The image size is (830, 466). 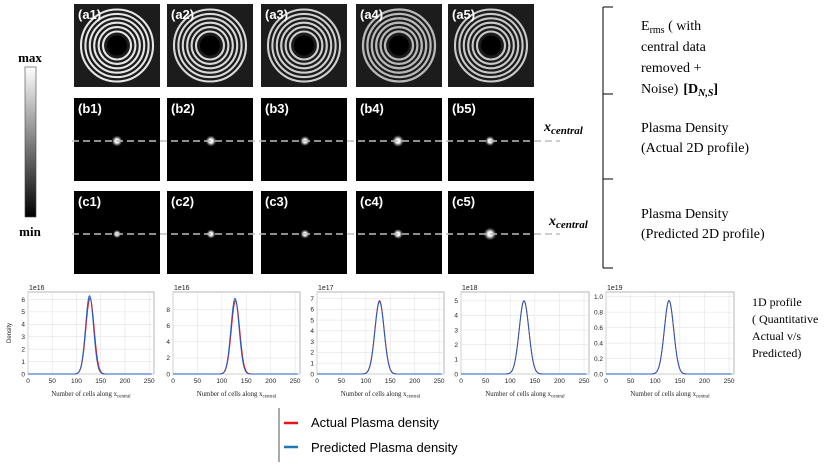 I want to click on x-tick-label: 50, so click(x=198, y=381).